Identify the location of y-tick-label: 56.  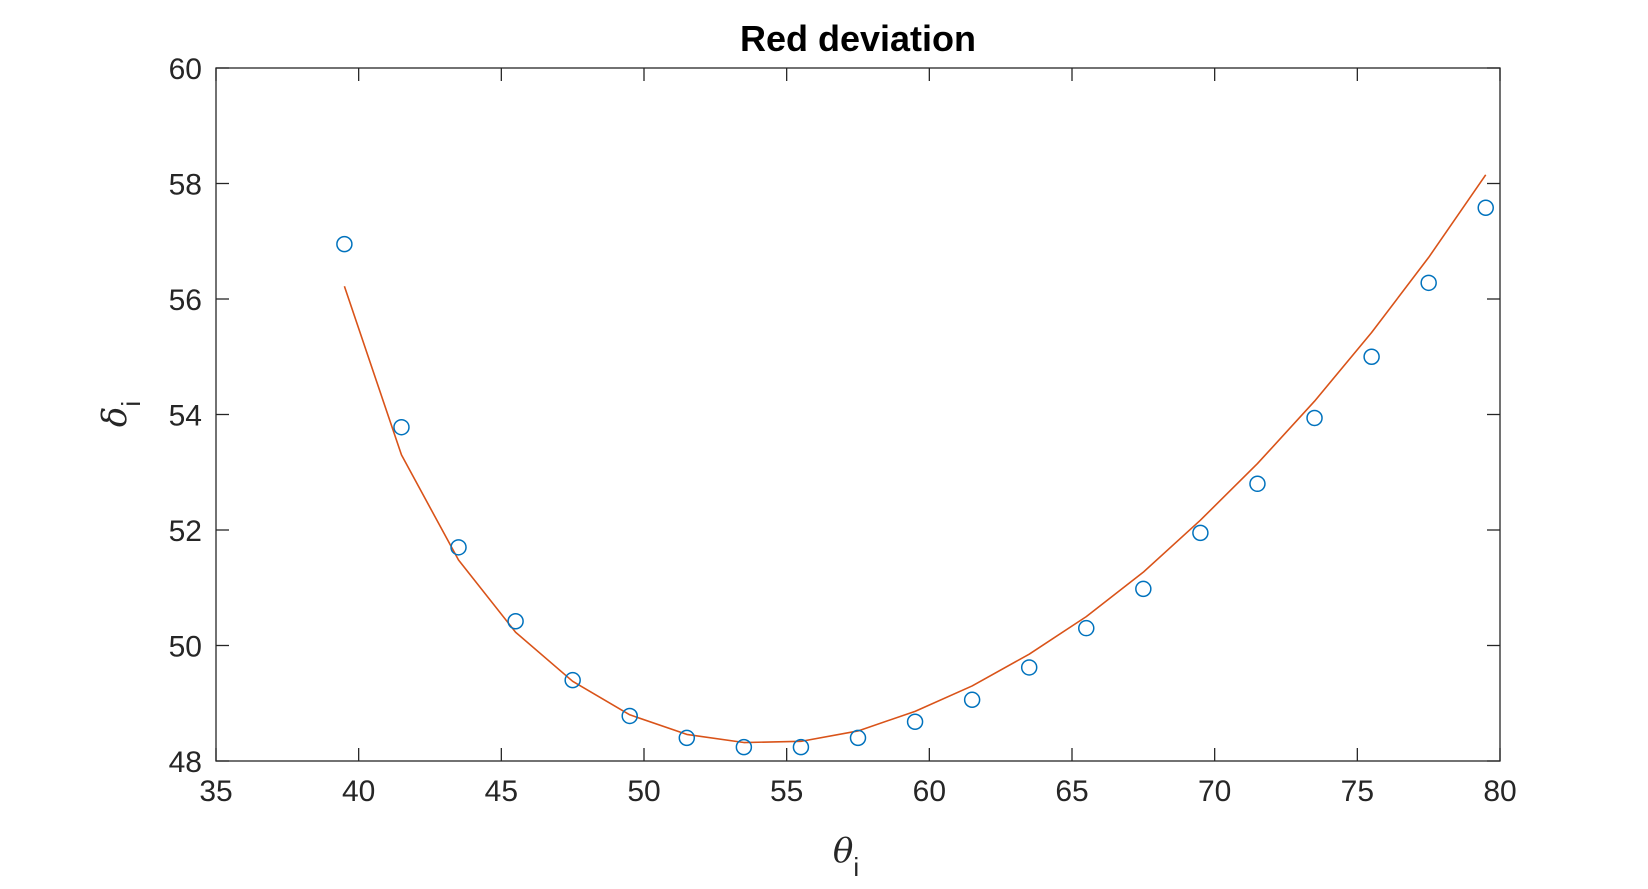
(185, 300).